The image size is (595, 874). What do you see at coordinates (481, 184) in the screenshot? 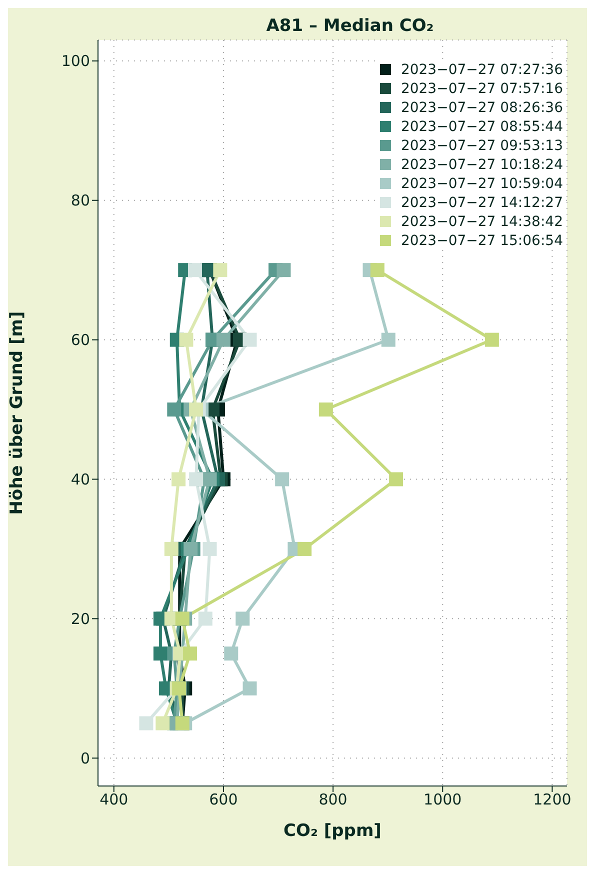
I see `legend-label: 2023−07−27 10:59:04` at bounding box center [481, 184].